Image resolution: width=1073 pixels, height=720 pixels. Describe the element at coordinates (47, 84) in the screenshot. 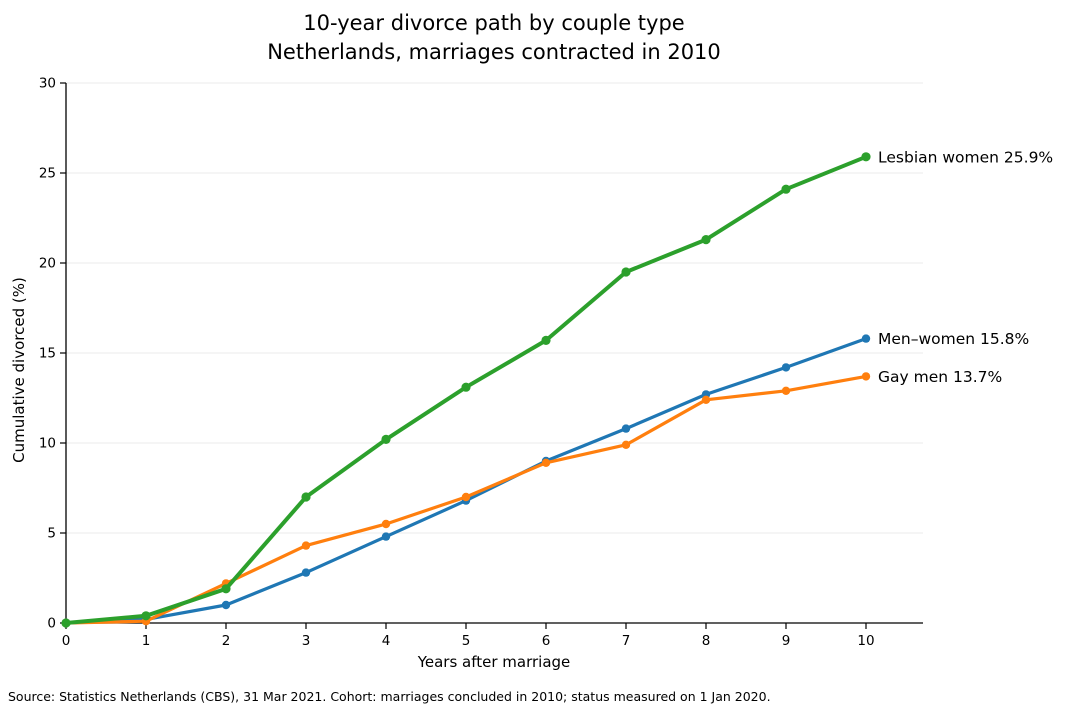

I see `y-tick-label: 30` at that location.